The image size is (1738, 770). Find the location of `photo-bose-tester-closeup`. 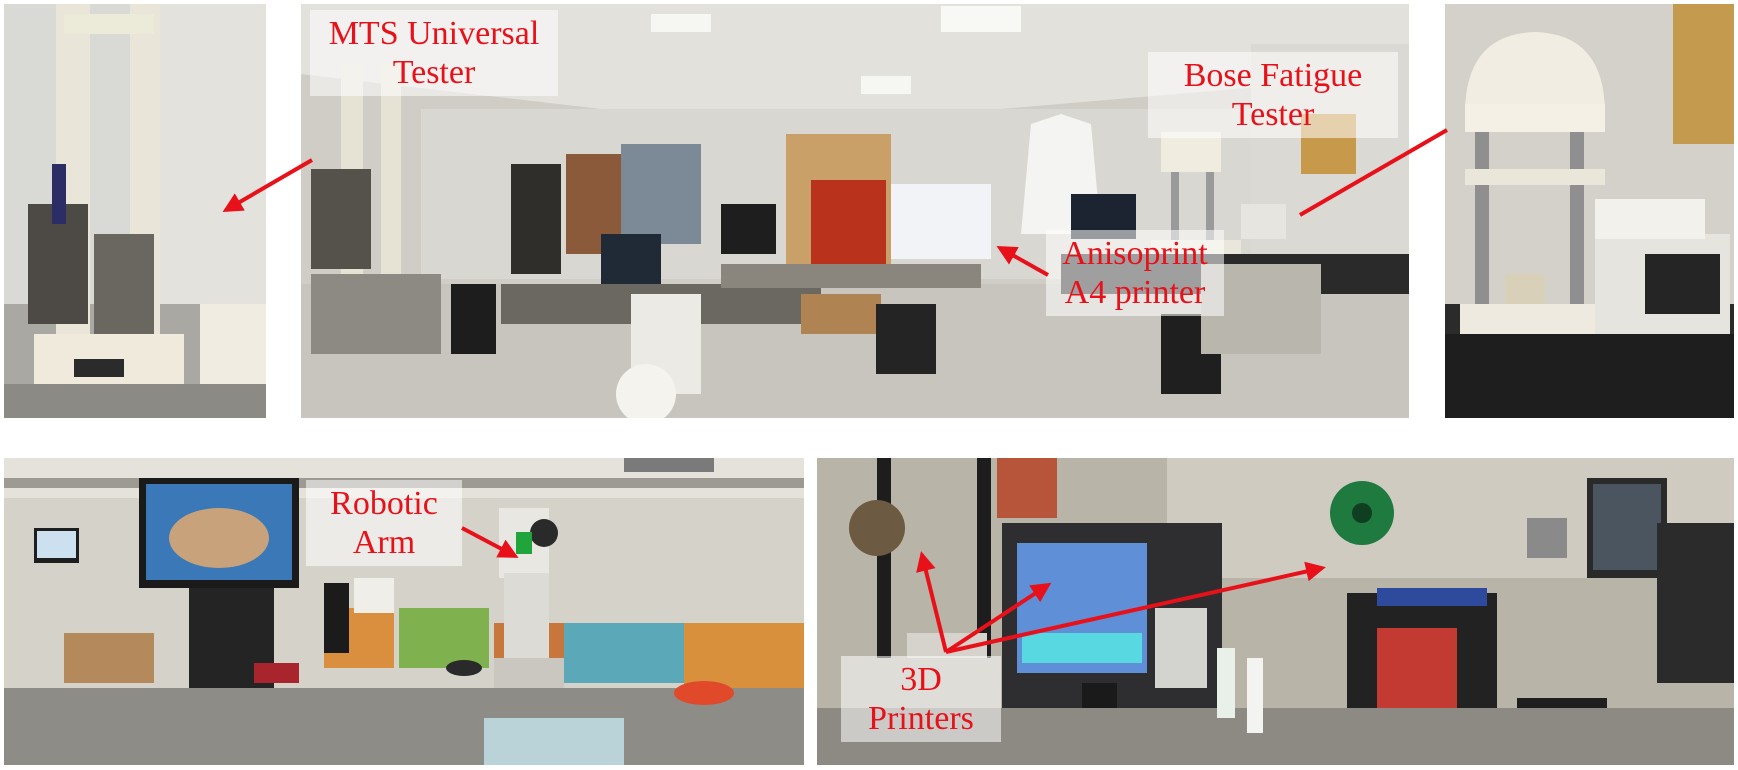

photo-bose-tester-closeup is located at coordinates (1589, 211).